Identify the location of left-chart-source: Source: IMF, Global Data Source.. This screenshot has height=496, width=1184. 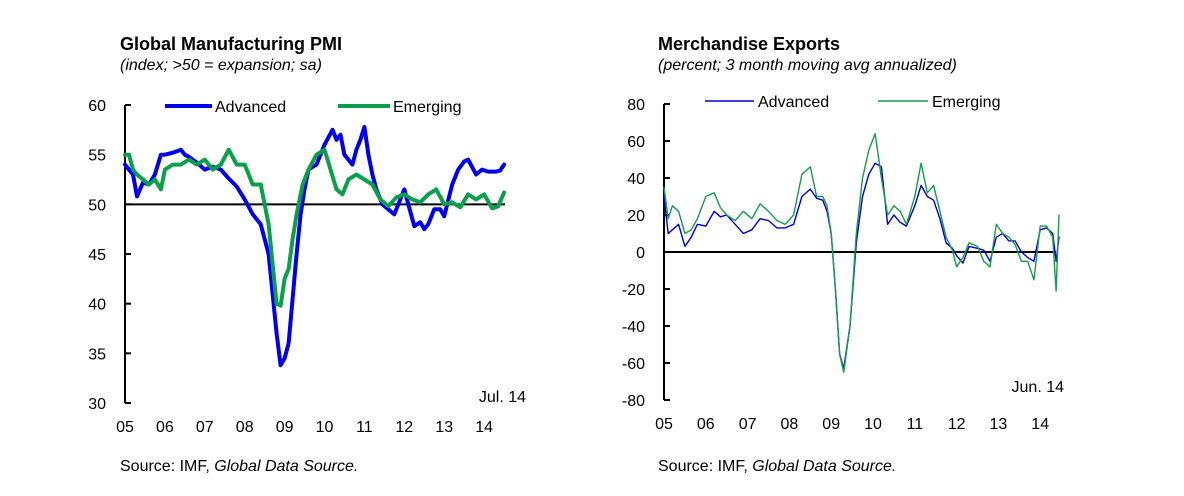
(239, 467).